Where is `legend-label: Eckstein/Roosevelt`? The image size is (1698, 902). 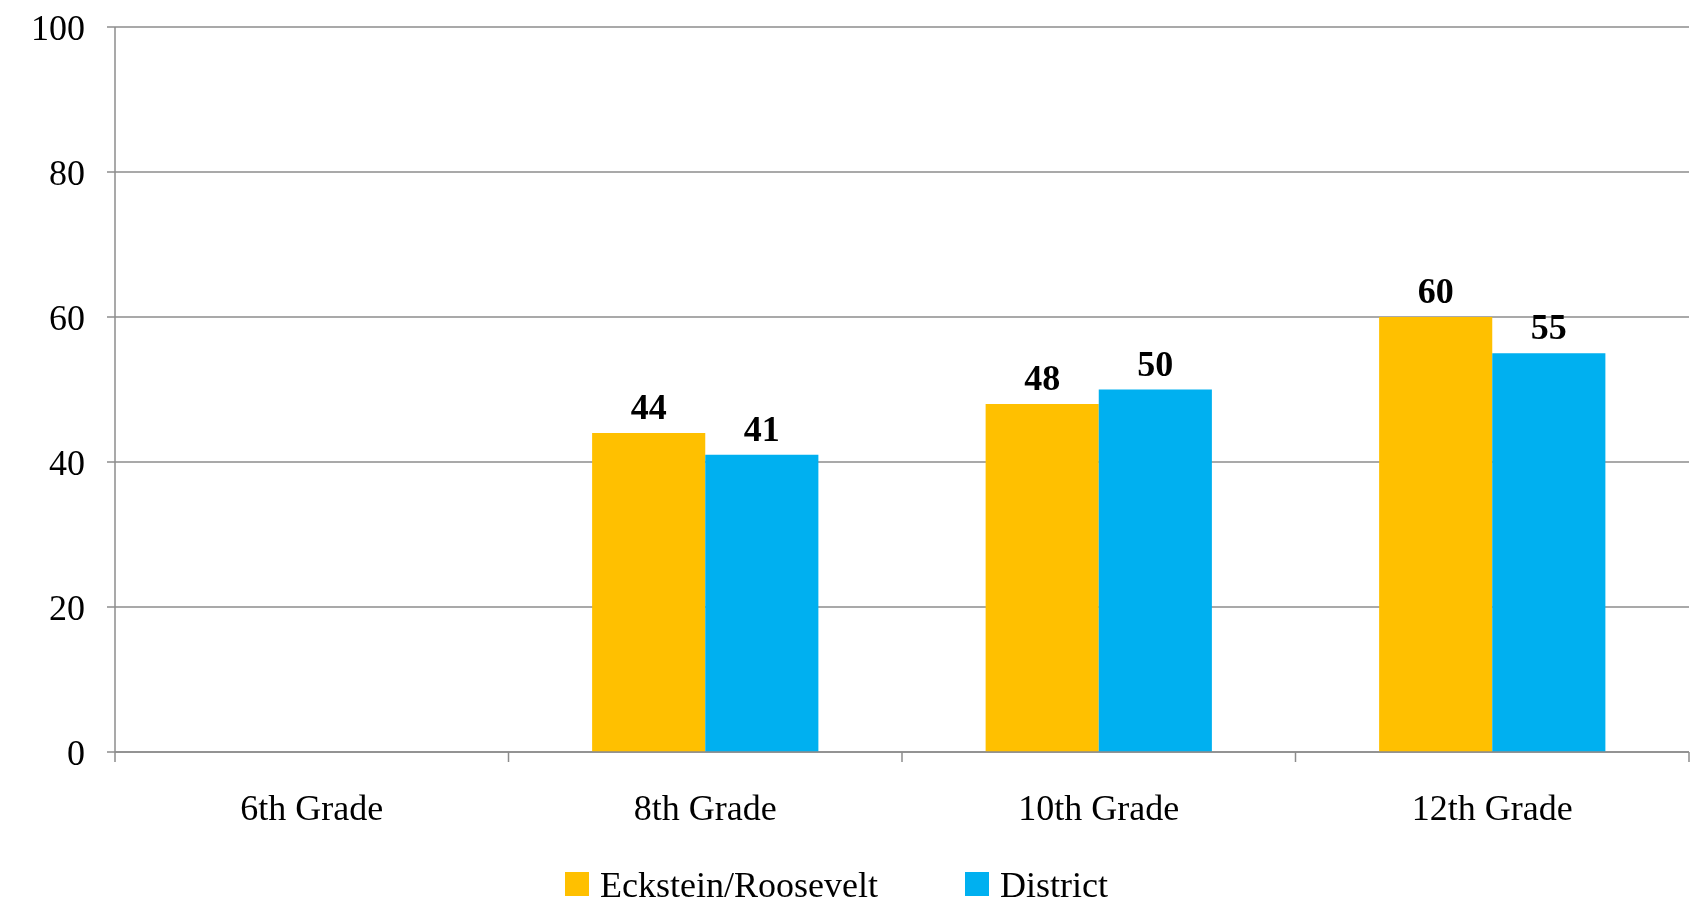 legend-label: Eckstein/Roosevelt is located at coordinates (739, 883).